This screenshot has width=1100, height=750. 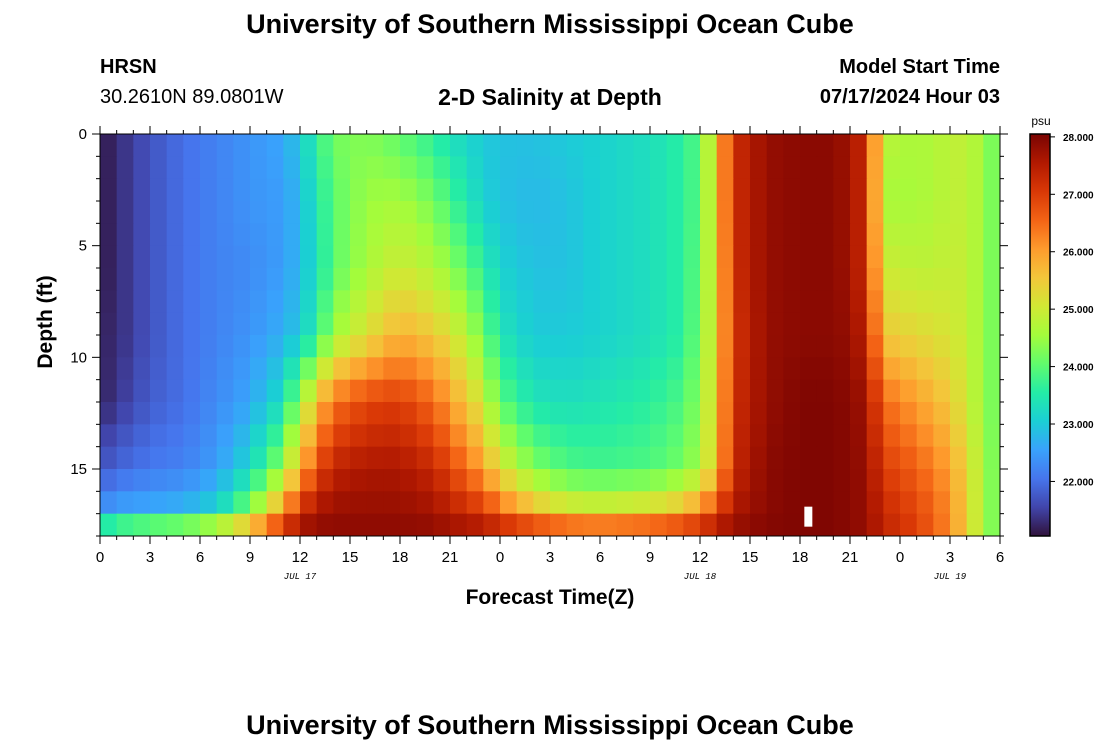 What do you see at coordinates (550, 97) in the screenshot?
I see `chart-subtitle: 2-D Salinity at Depth` at bounding box center [550, 97].